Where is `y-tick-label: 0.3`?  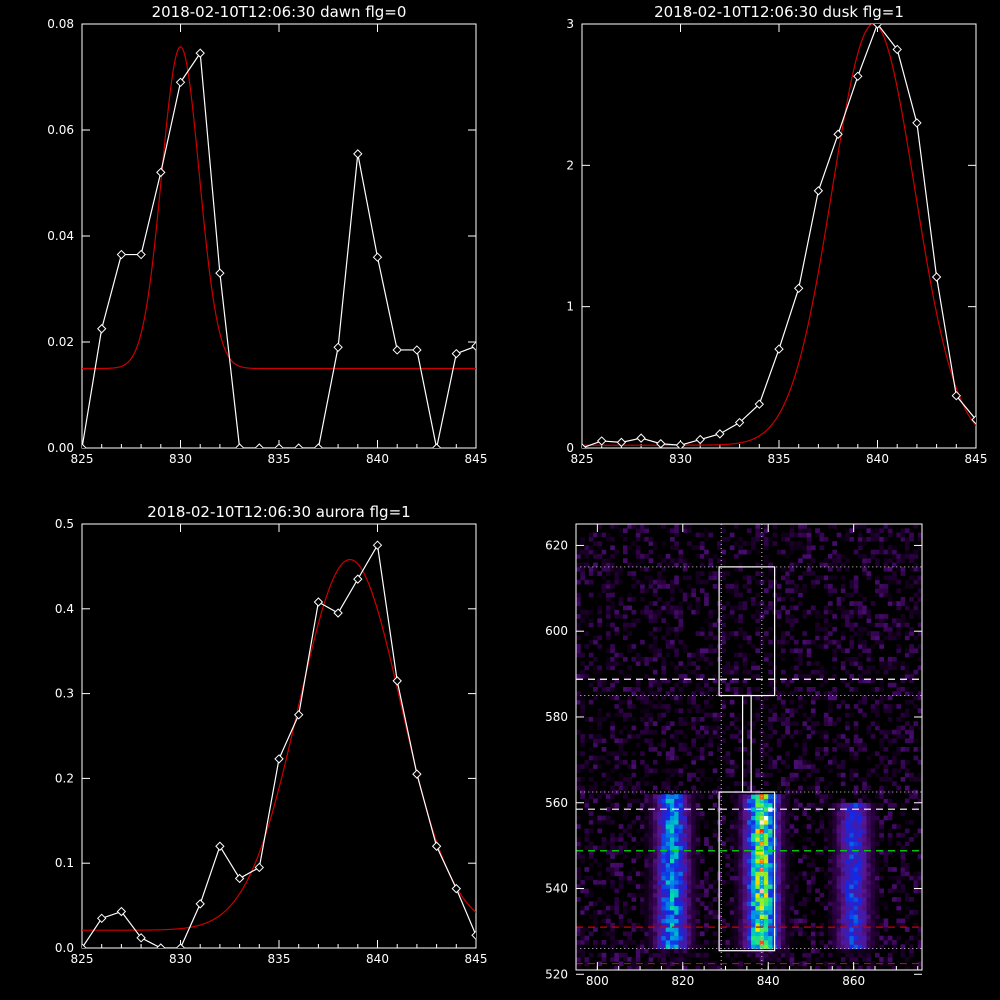
y-tick-label: 0.3 is located at coordinates (64, 694).